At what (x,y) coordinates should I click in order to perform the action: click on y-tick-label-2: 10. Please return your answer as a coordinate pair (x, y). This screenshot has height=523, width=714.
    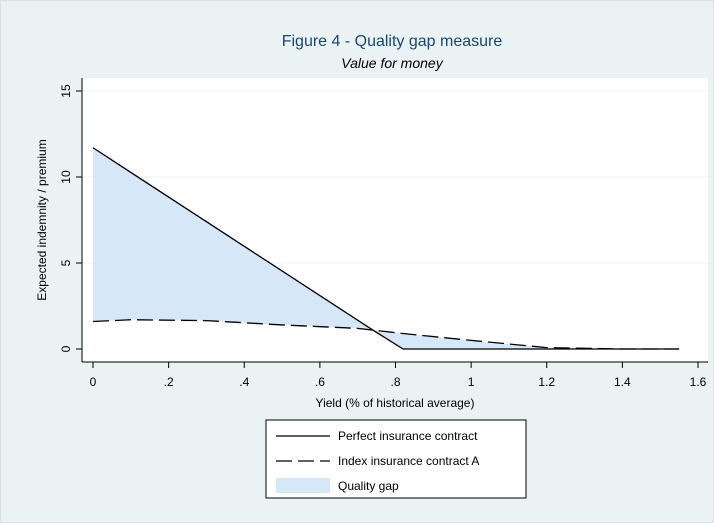
    Looking at the image, I should click on (66, 177).